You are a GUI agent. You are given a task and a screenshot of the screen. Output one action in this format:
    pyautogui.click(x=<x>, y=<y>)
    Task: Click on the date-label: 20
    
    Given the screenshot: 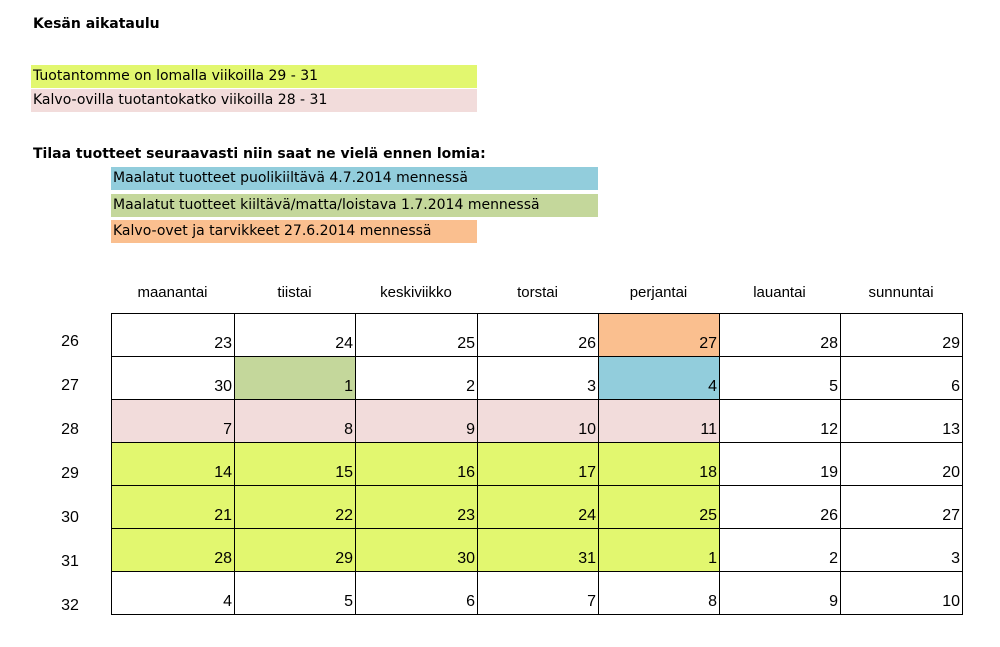 What is the action you would take?
    pyautogui.click(x=951, y=472)
    